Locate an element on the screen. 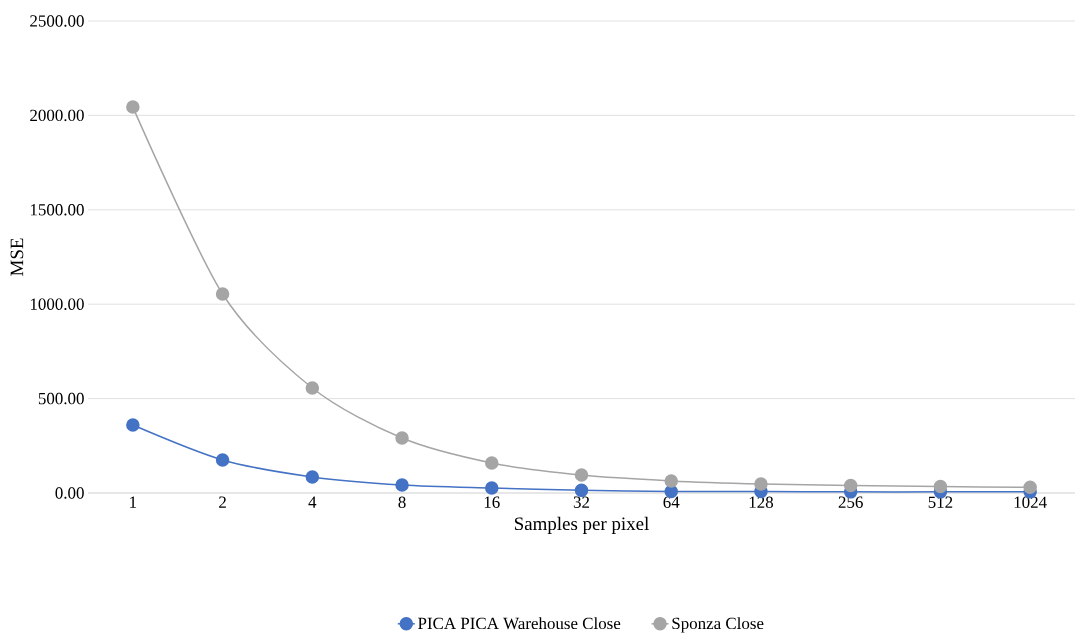 This screenshot has width=1088, height=641. x-tick-label: 64 is located at coordinates (671, 502).